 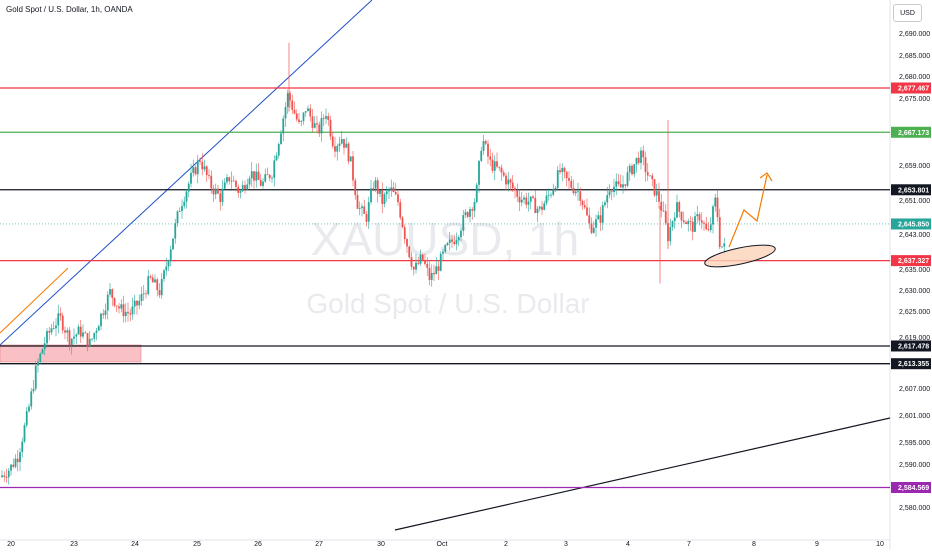 I want to click on projection-path, so click(x=748, y=211).